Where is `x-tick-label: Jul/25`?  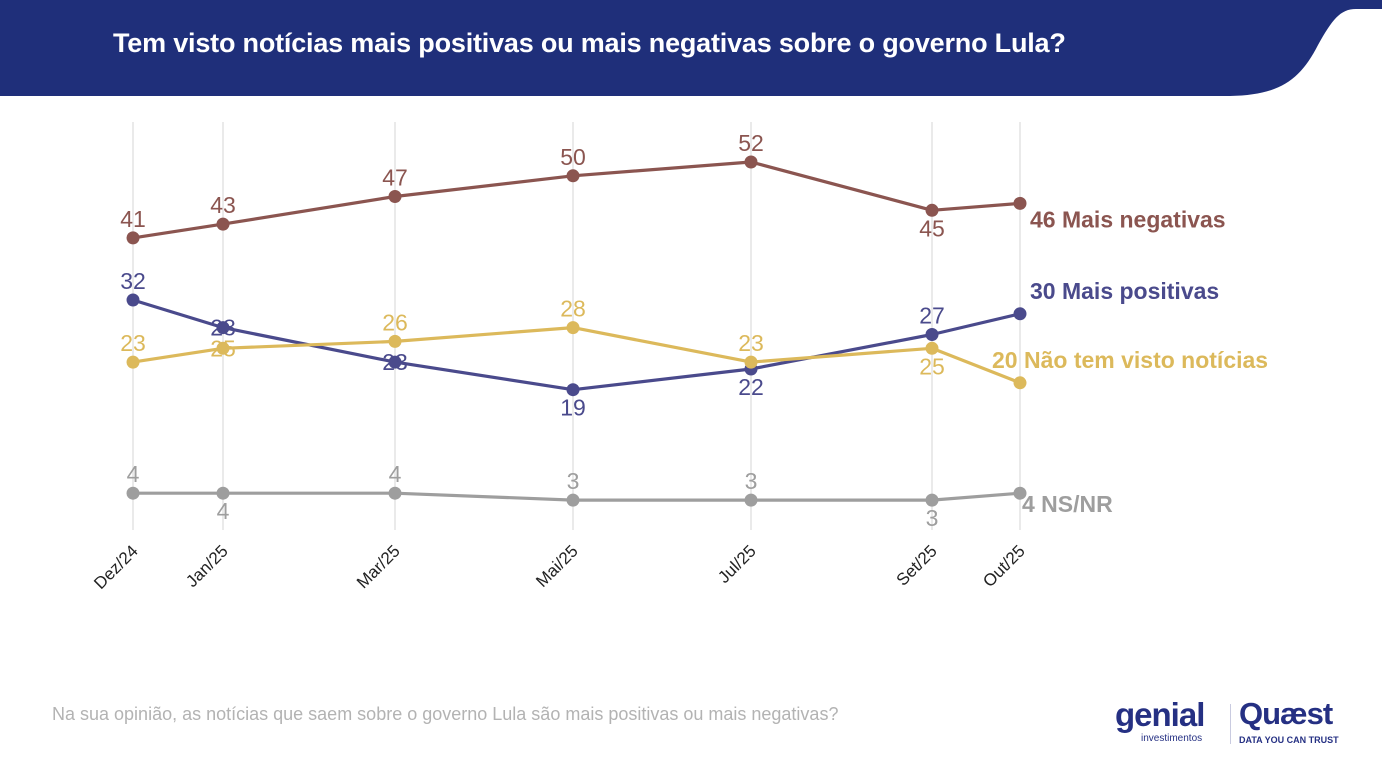
x-tick-label: Jul/25 is located at coordinates (737, 564).